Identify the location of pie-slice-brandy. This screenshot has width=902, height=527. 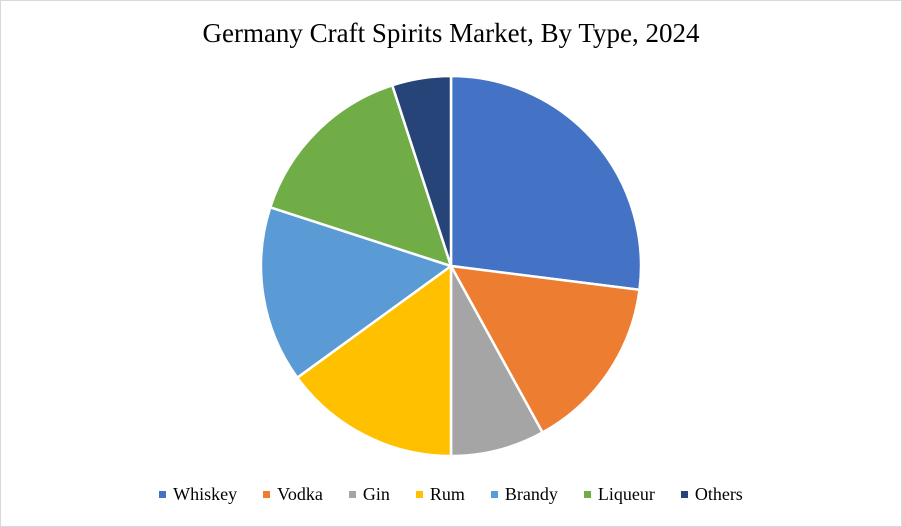
(356, 292).